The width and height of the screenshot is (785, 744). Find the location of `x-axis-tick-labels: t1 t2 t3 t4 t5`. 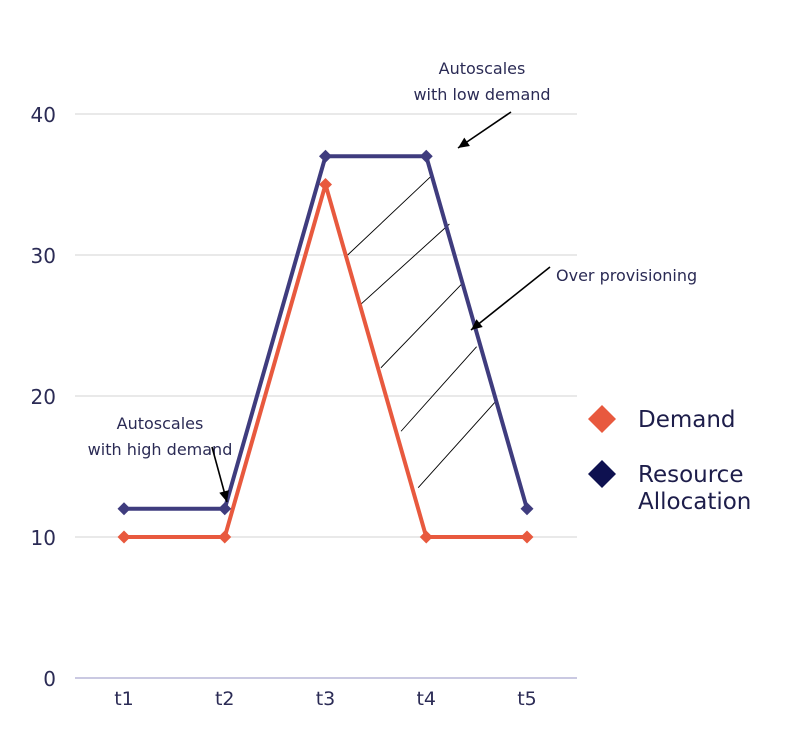

x-axis-tick-labels: t1 t2 t3 t4 t5 is located at coordinates (325, 699).